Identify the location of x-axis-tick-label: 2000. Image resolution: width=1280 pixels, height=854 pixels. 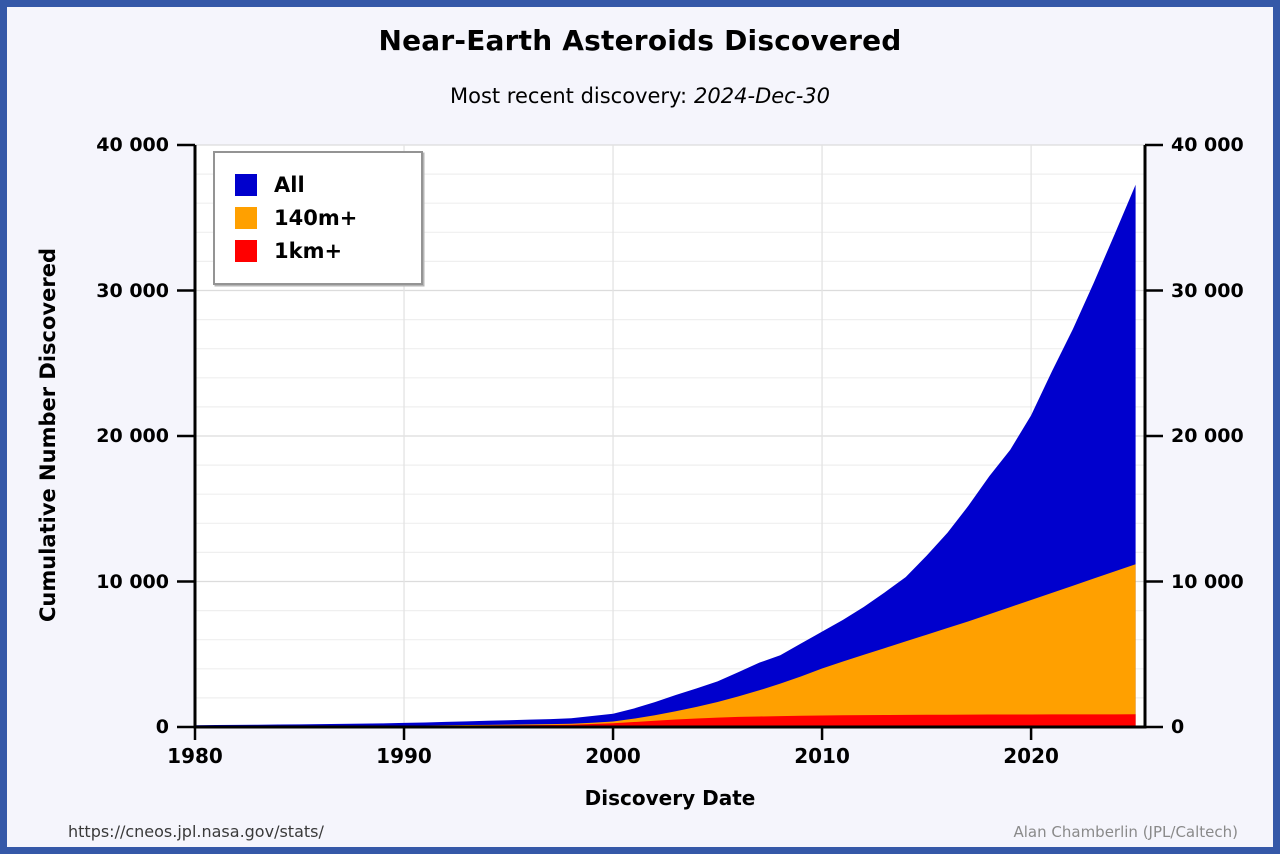
(613, 756).